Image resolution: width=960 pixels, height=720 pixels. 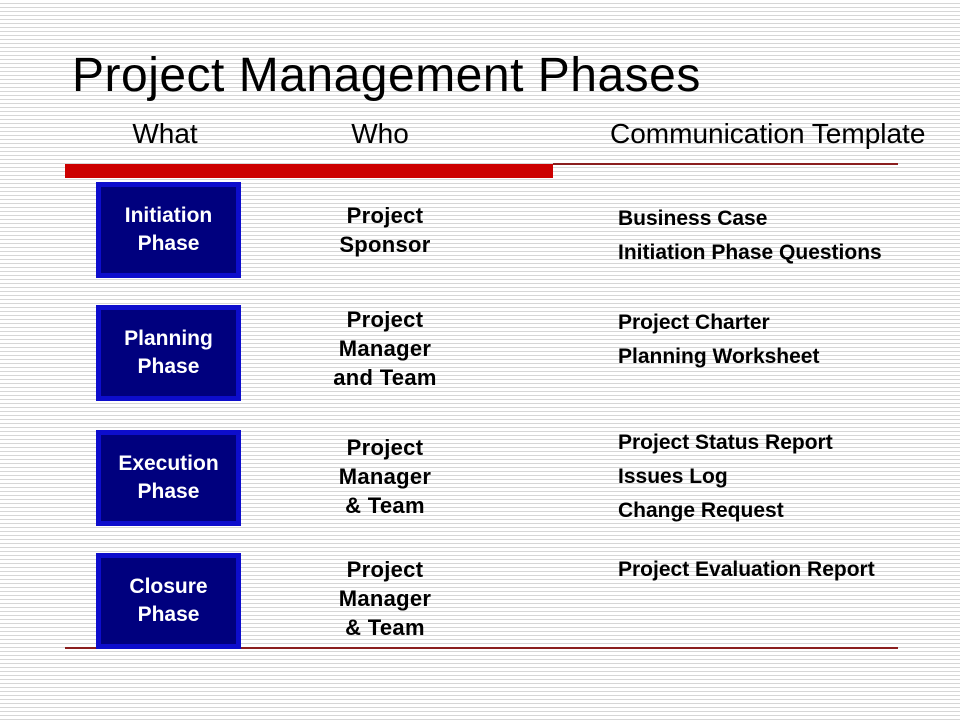 I want to click on who-cell-execution: Project Manager & Team, so click(x=385, y=476).